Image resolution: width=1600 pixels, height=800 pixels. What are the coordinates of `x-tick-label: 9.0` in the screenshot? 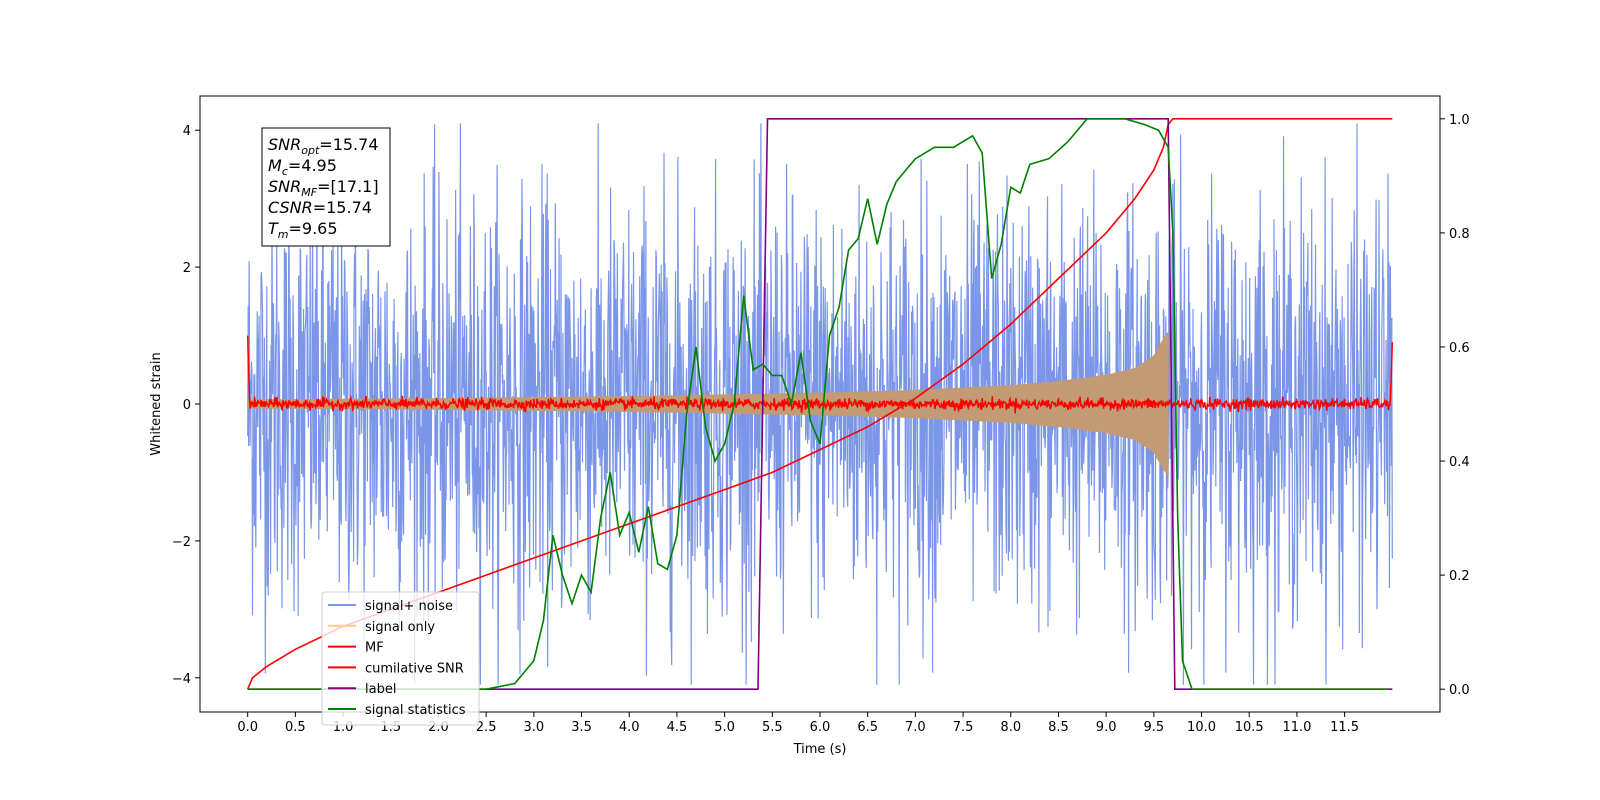 It's located at (1106, 727).